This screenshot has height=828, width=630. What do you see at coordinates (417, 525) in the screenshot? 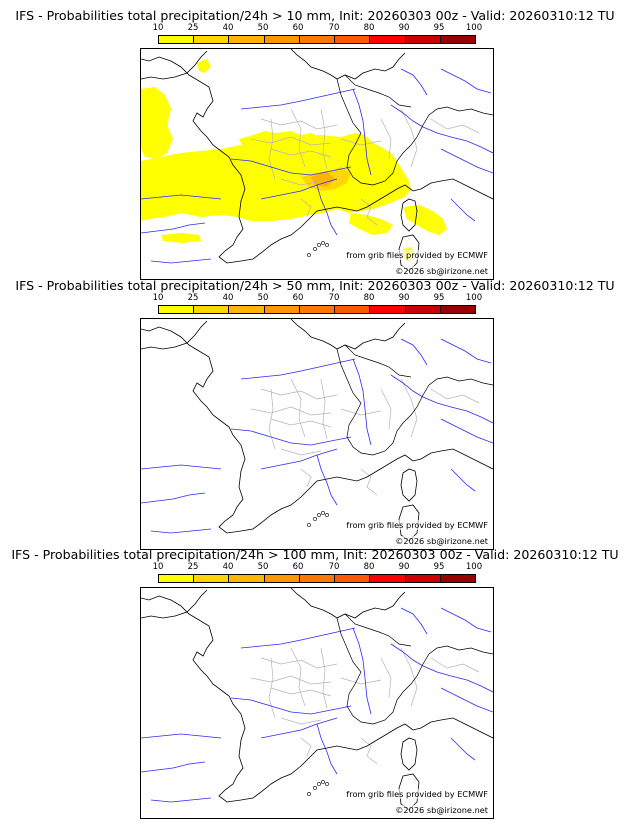
I see `source-credit: from grib files provided by ECMWF` at bounding box center [417, 525].